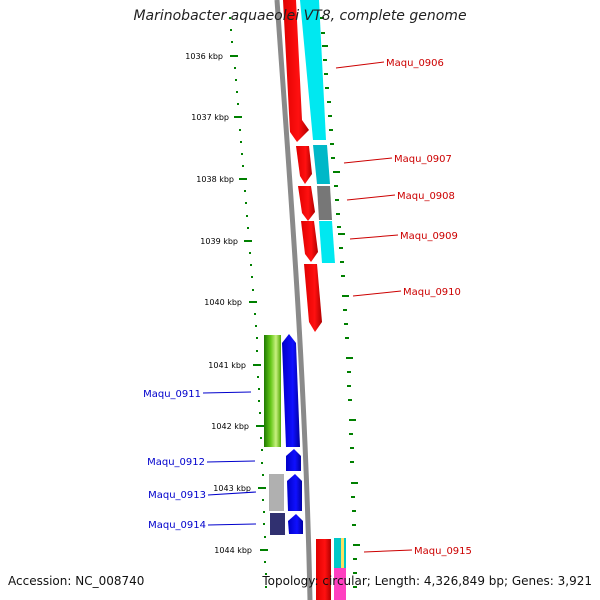 This screenshot has height=600, width=600. What do you see at coordinates (443, 551) in the screenshot?
I see `gene-label-forward: Maqu_0915` at bounding box center [443, 551].